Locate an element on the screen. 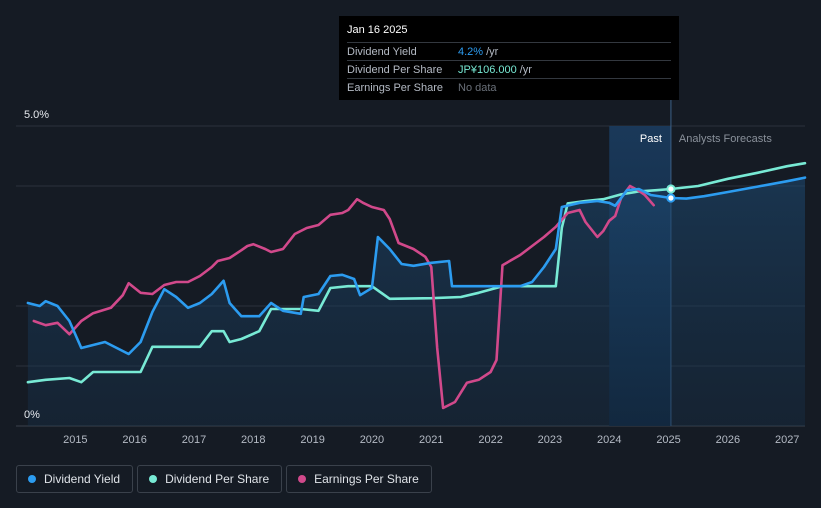 The height and width of the screenshot is (508, 821). dividend-per-share-dot-icon is located at coordinates (153, 479).